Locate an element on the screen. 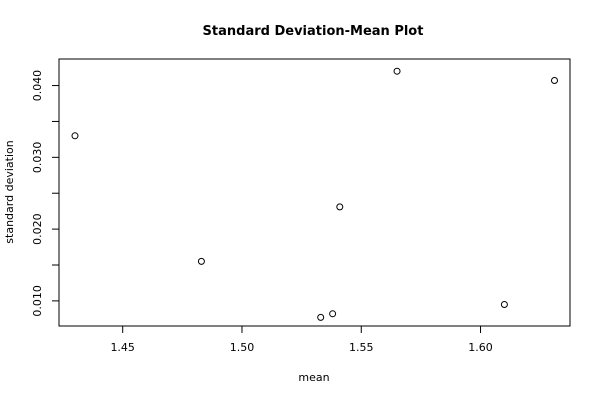 Image resolution: width=599 pixels, height=400 pixels. x-tick-label: 1.55 is located at coordinates (361, 347).